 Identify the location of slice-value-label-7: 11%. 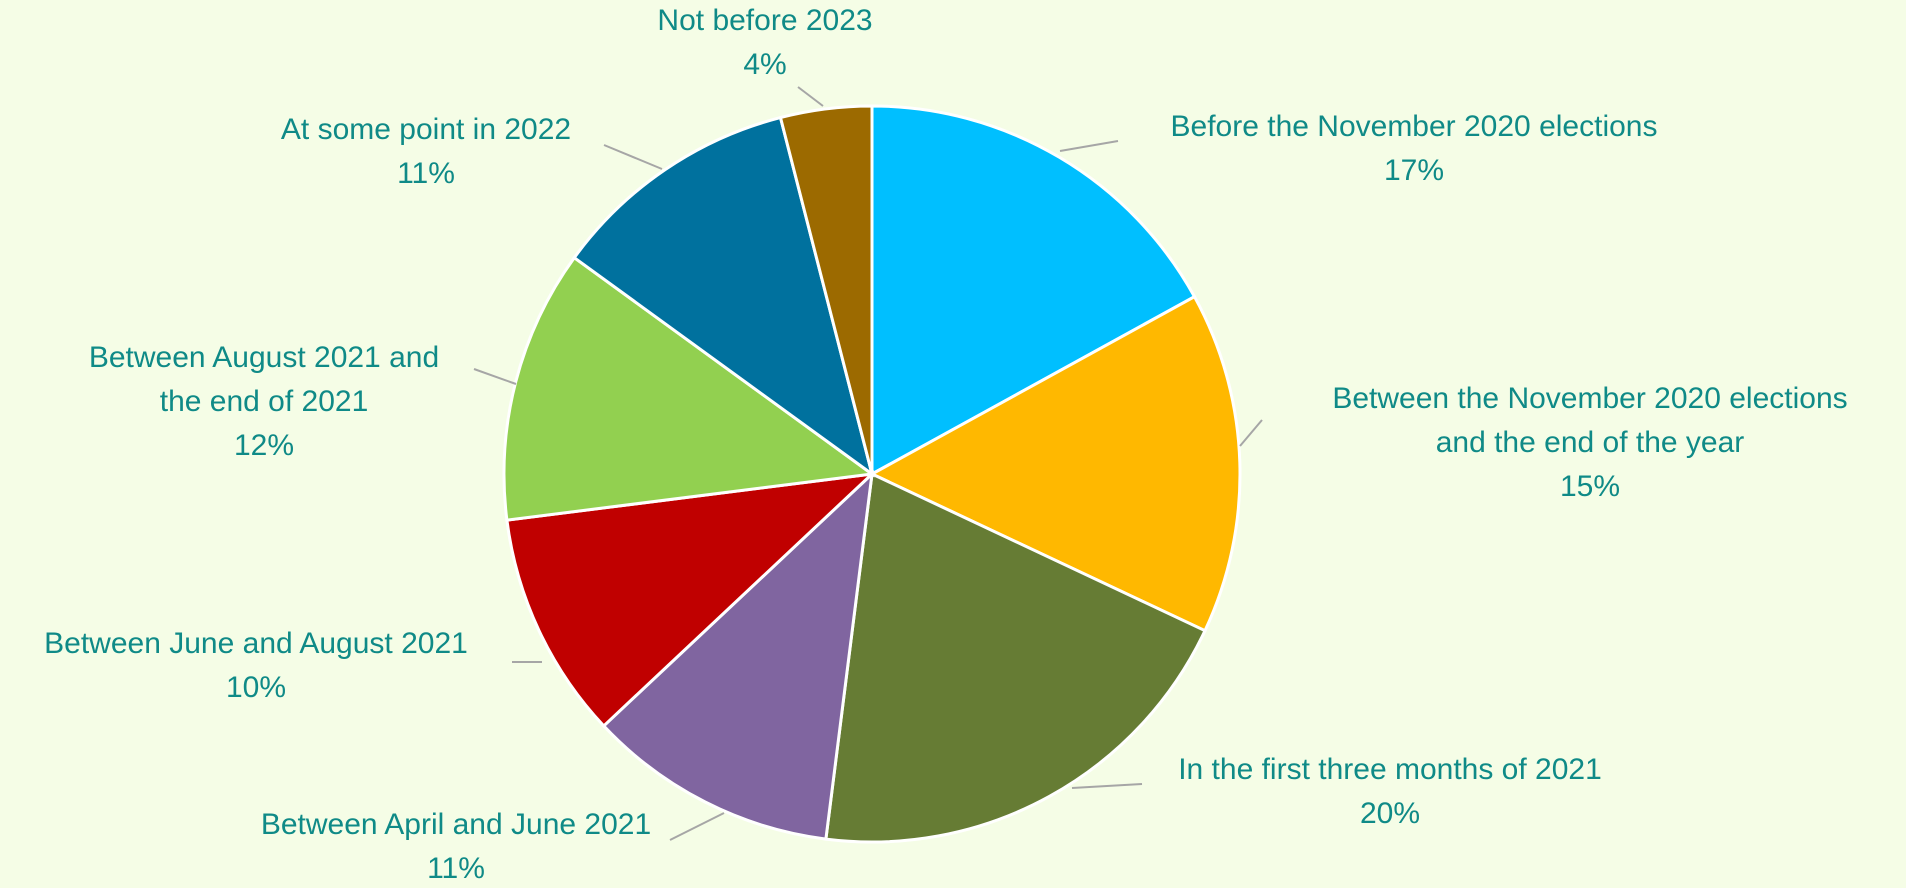
(426, 173).